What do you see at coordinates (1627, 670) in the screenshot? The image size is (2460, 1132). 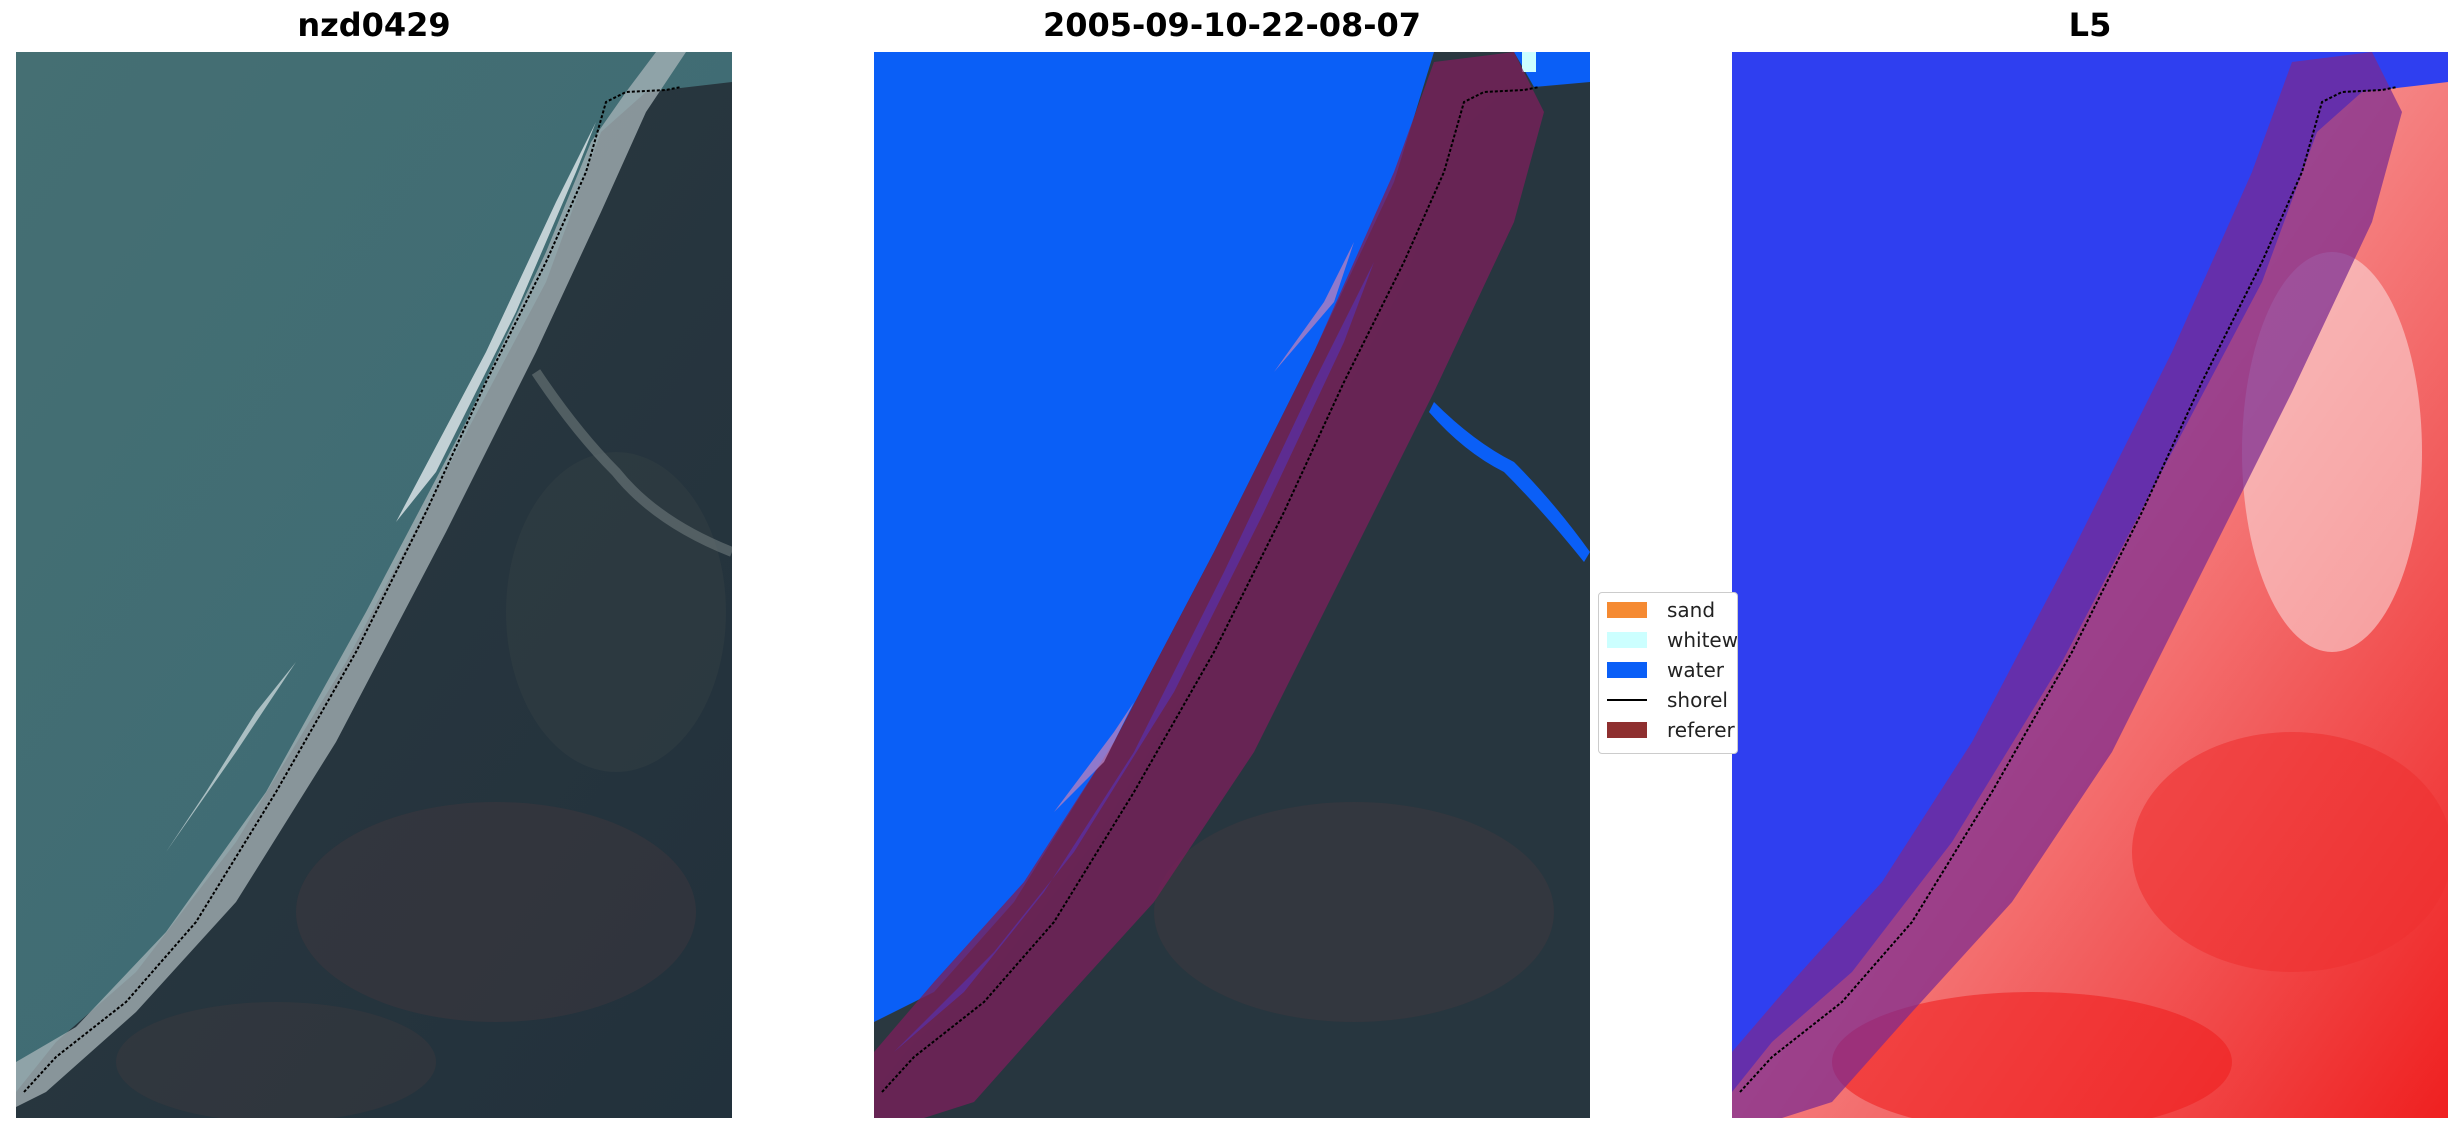 I see `water-swatch` at bounding box center [1627, 670].